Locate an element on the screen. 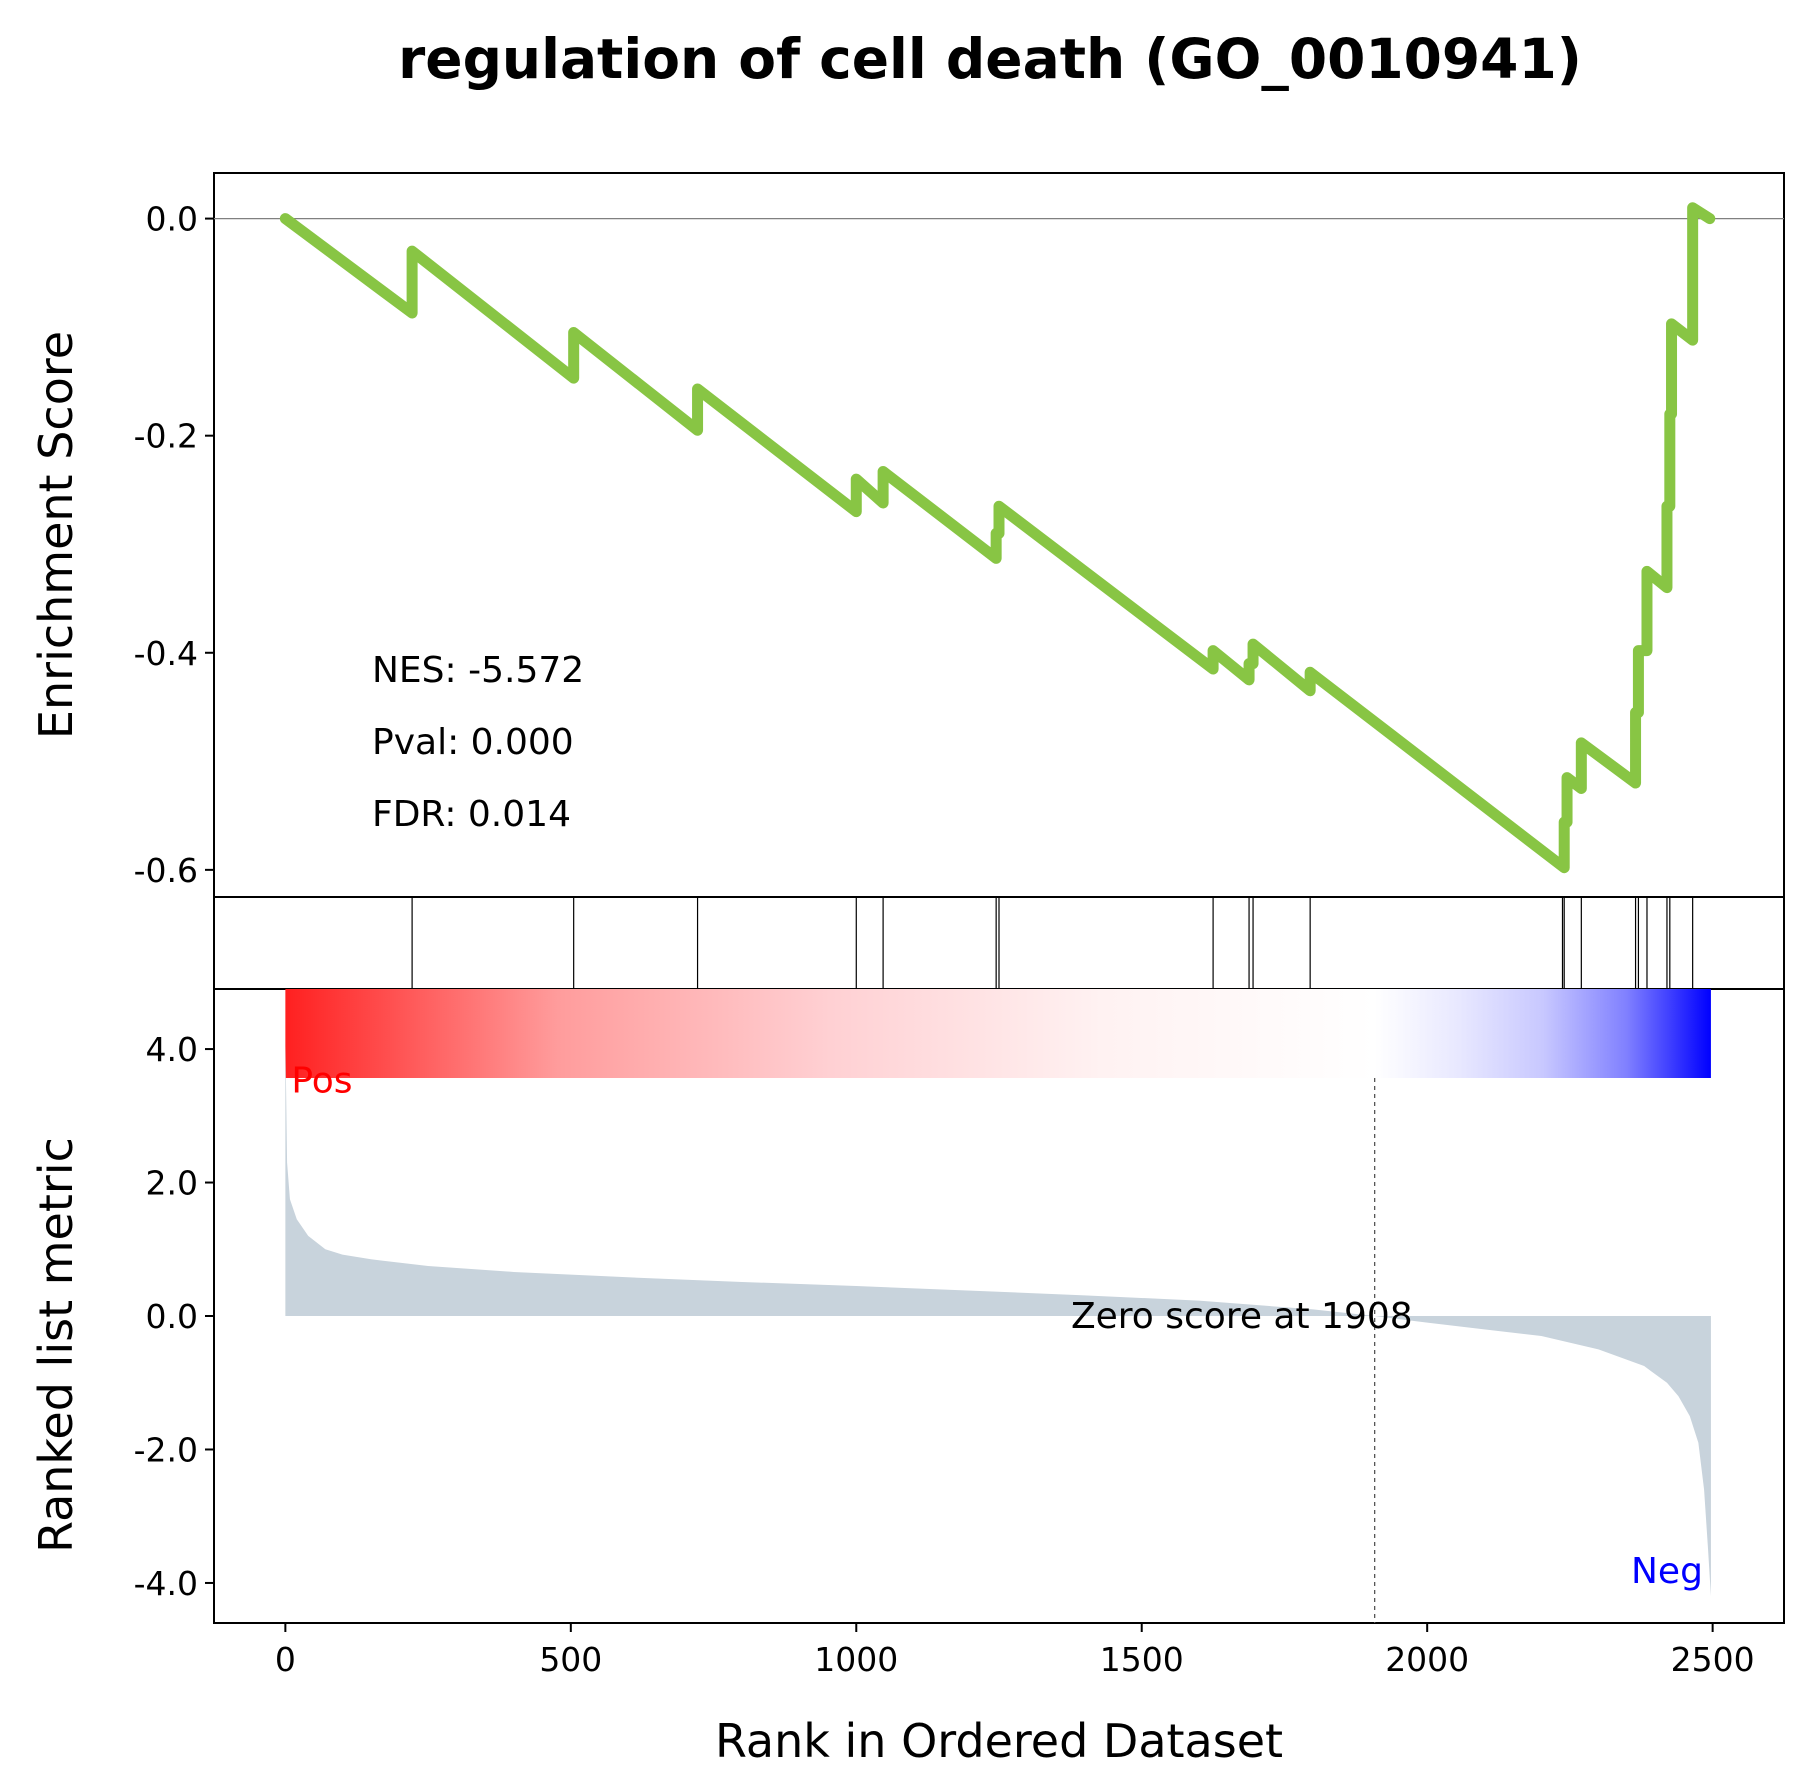 This screenshot has height=1788, width=1807. x-tick-label: 500 is located at coordinates (570, 1659).